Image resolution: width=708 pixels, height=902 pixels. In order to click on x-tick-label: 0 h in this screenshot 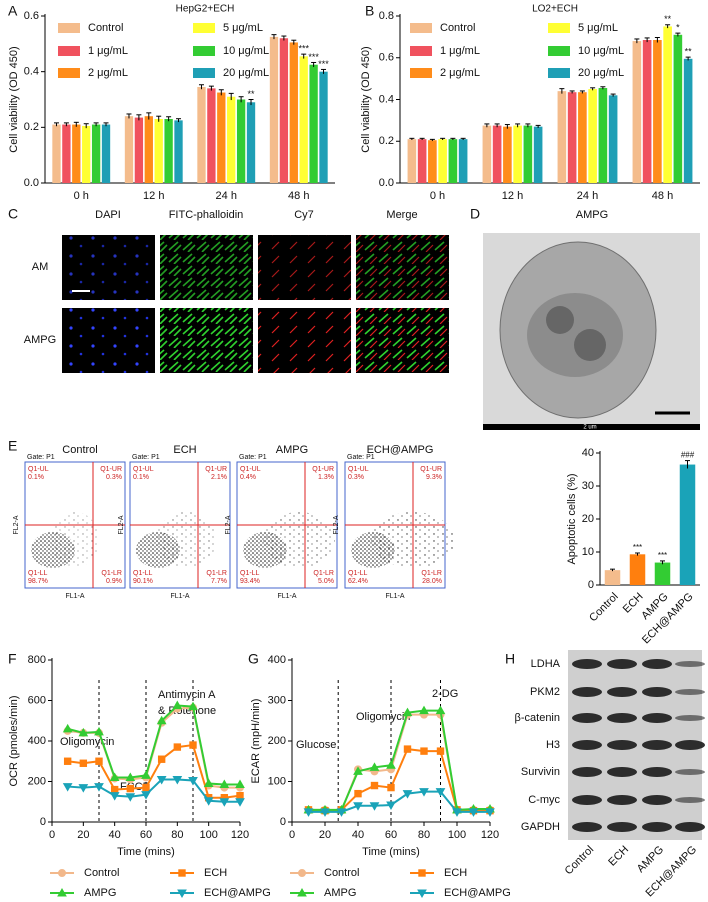, I will do `click(81, 196)`.